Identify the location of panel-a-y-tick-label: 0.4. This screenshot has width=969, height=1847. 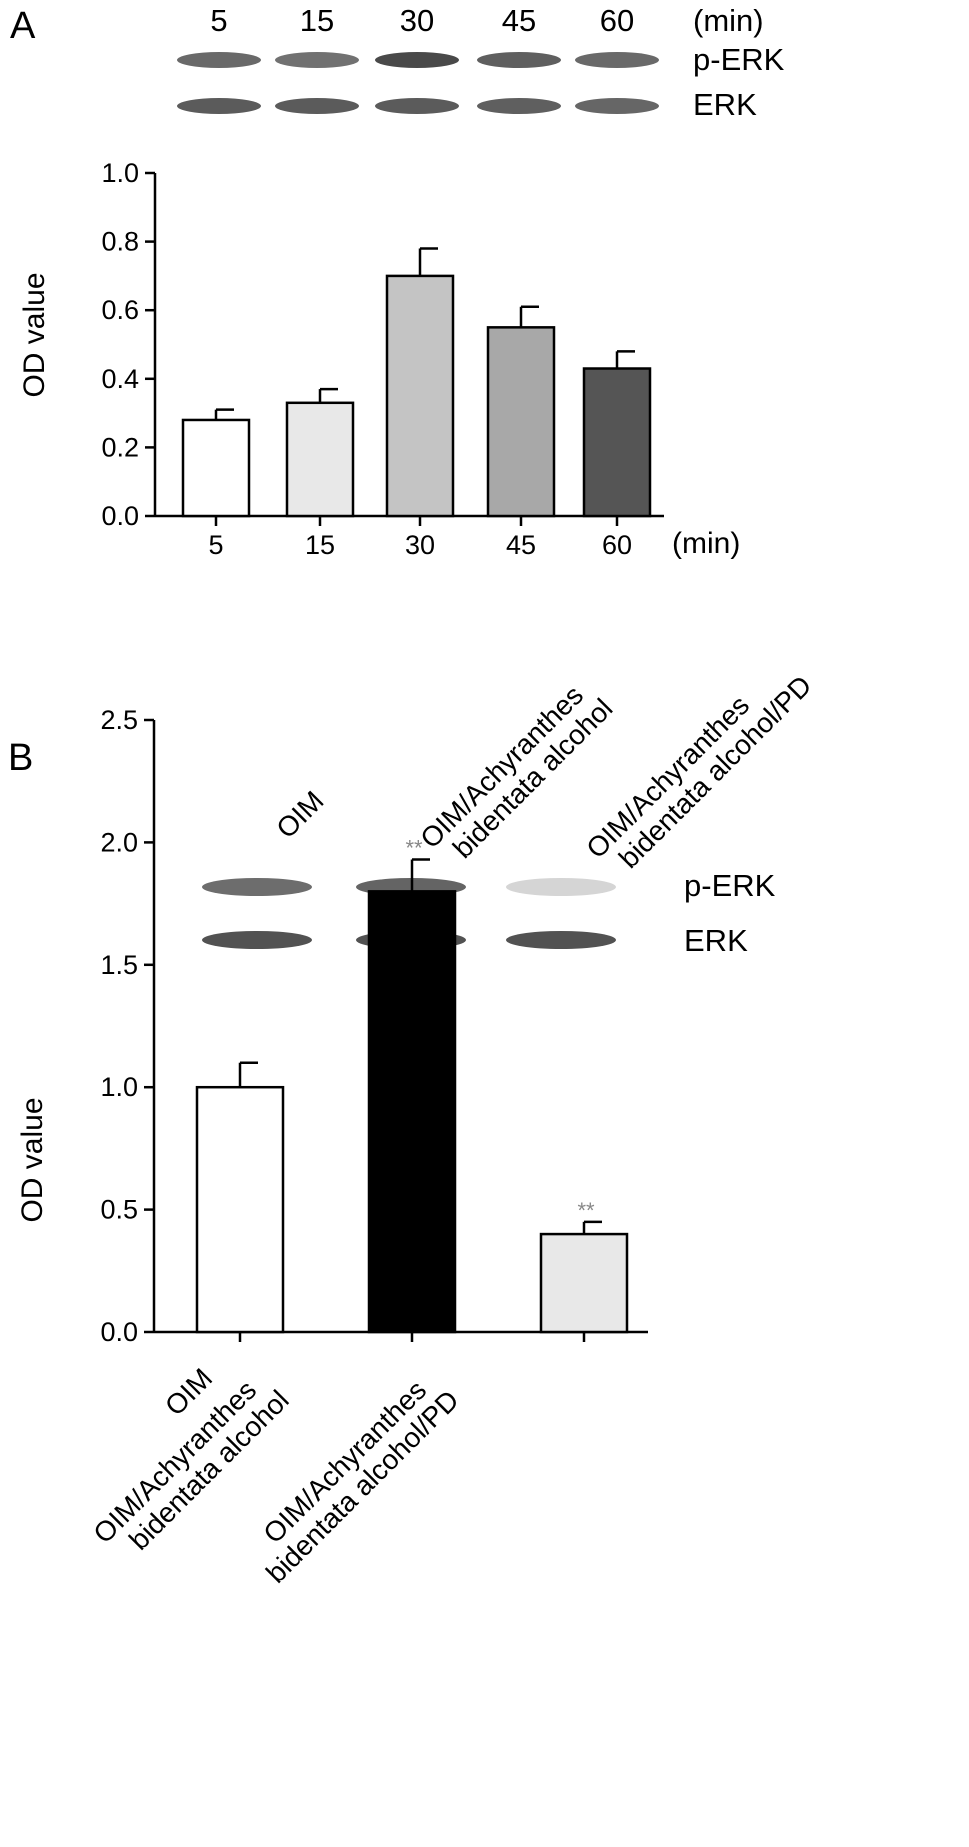
(120, 379).